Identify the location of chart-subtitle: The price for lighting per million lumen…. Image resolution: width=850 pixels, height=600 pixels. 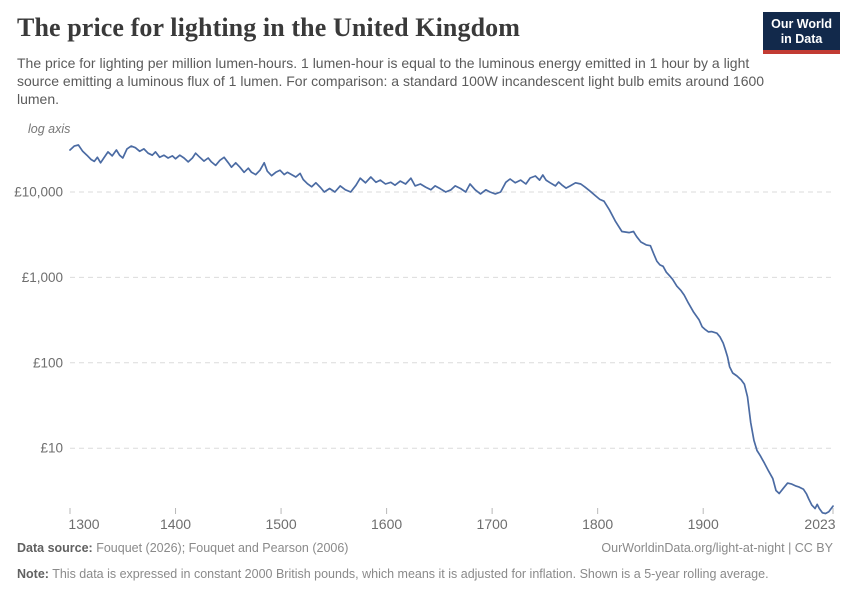
(391, 81).